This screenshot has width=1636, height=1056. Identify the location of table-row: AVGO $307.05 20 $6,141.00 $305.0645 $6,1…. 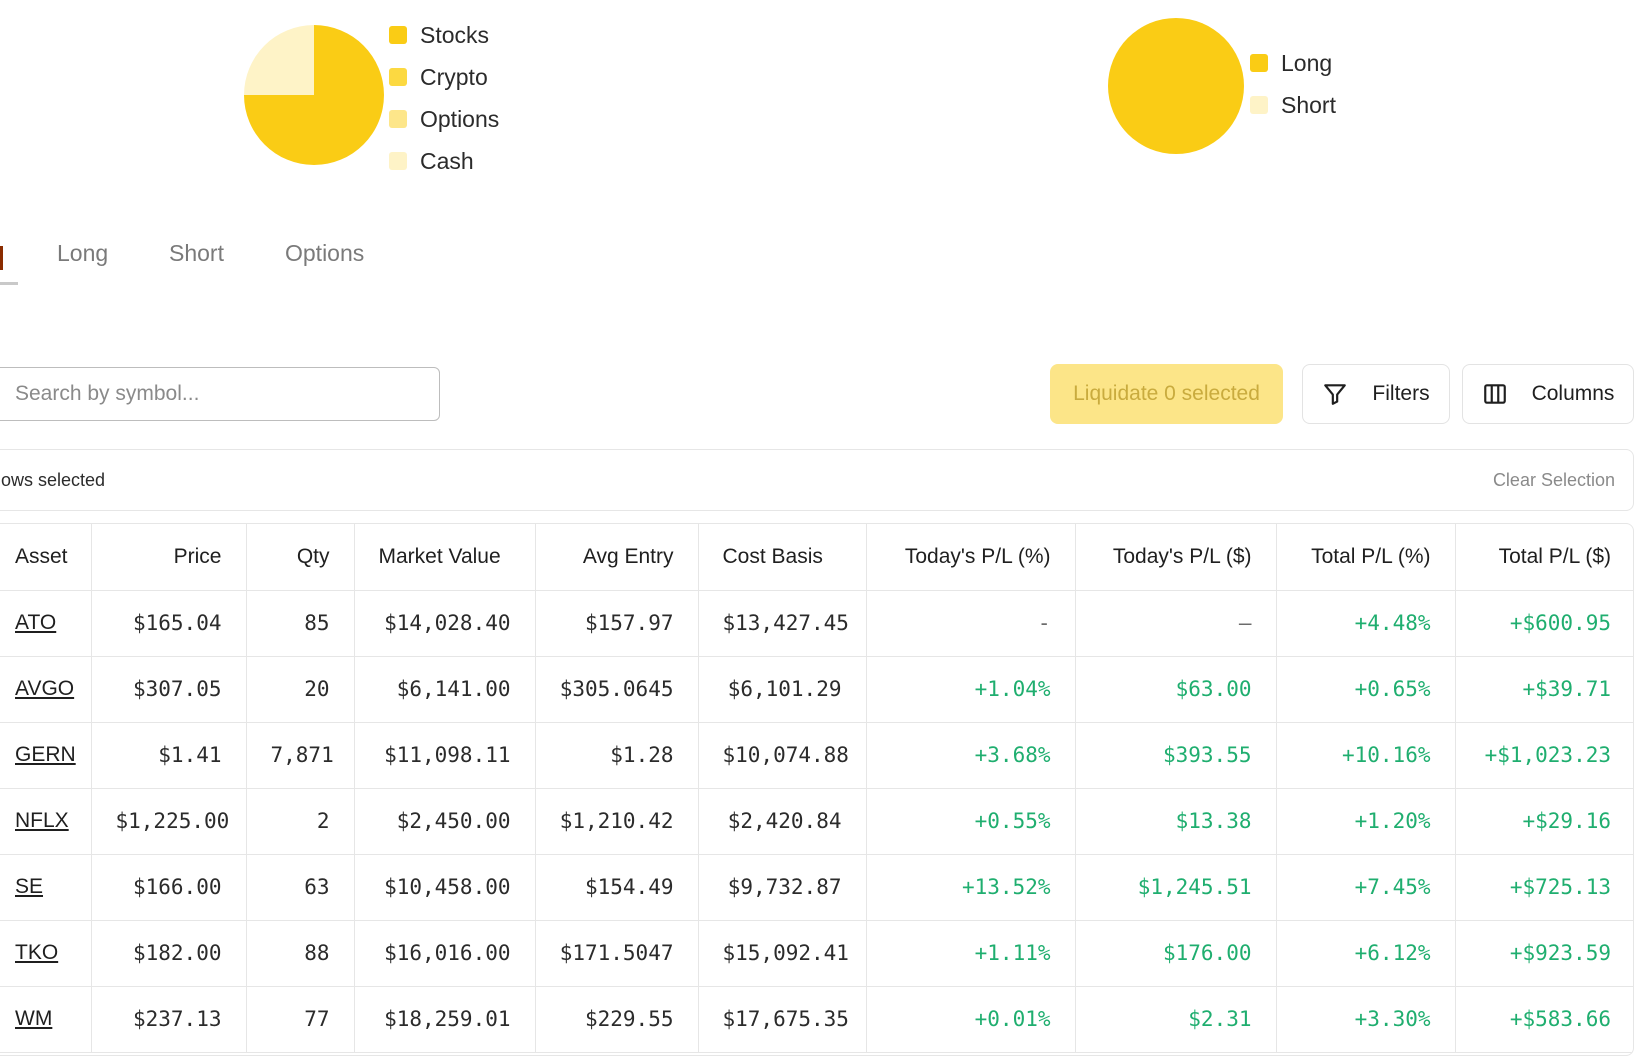
(816, 689).